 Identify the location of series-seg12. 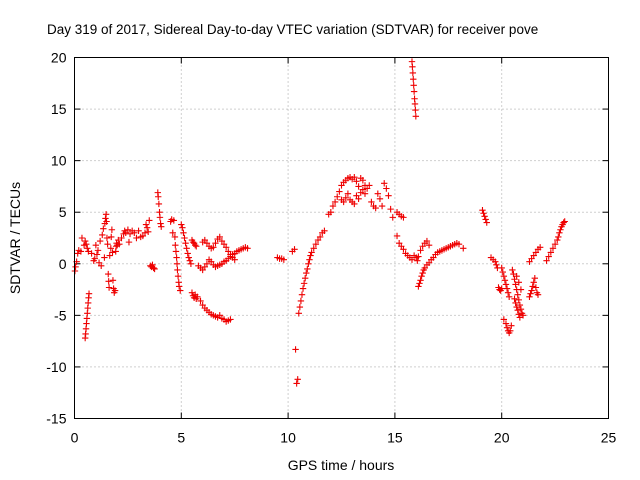
(308, 307).